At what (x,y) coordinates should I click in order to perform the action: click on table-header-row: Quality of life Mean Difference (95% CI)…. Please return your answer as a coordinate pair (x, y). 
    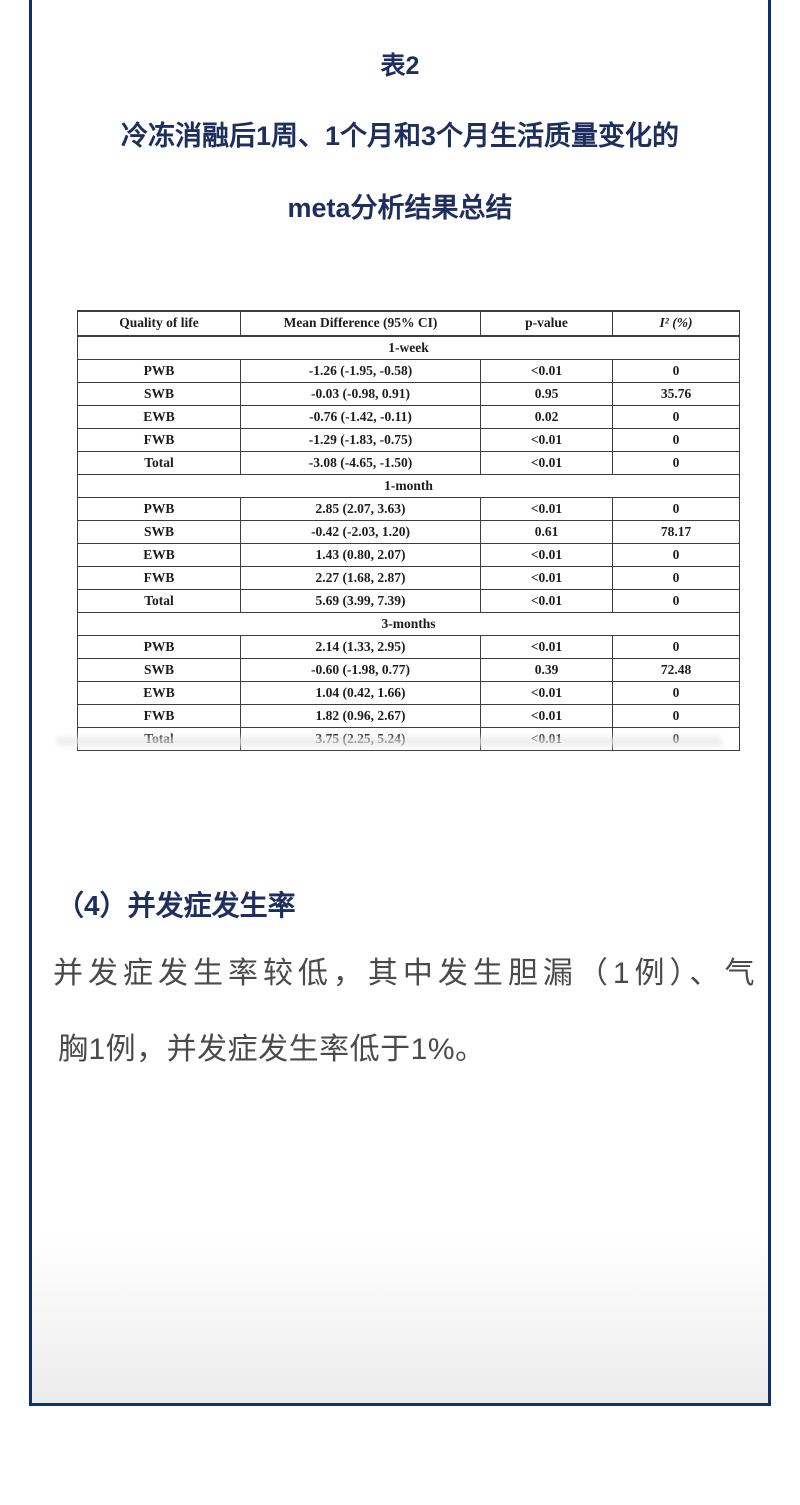
    Looking at the image, I should click on (408, 323).